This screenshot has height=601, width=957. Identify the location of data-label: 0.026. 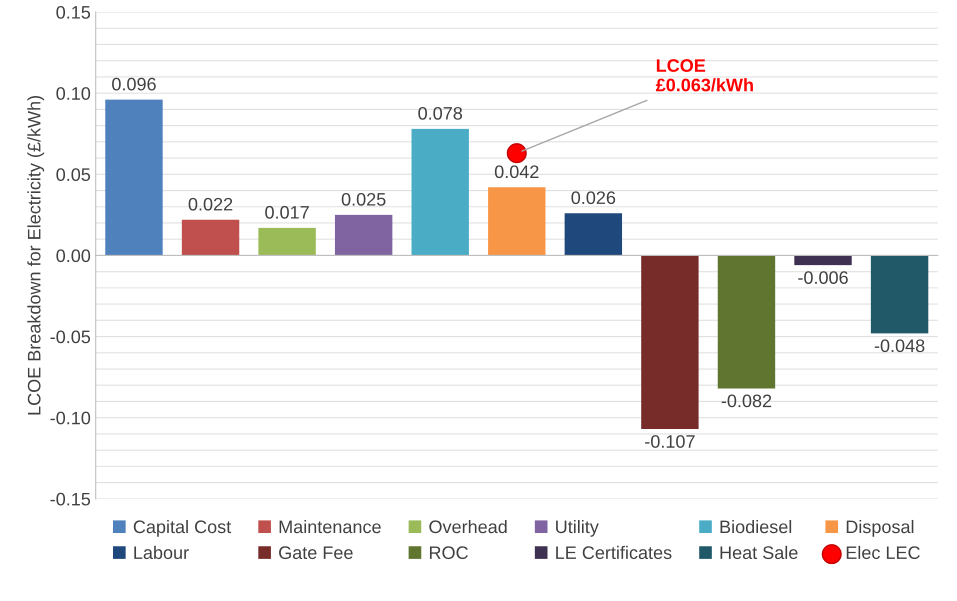
(593, 197).